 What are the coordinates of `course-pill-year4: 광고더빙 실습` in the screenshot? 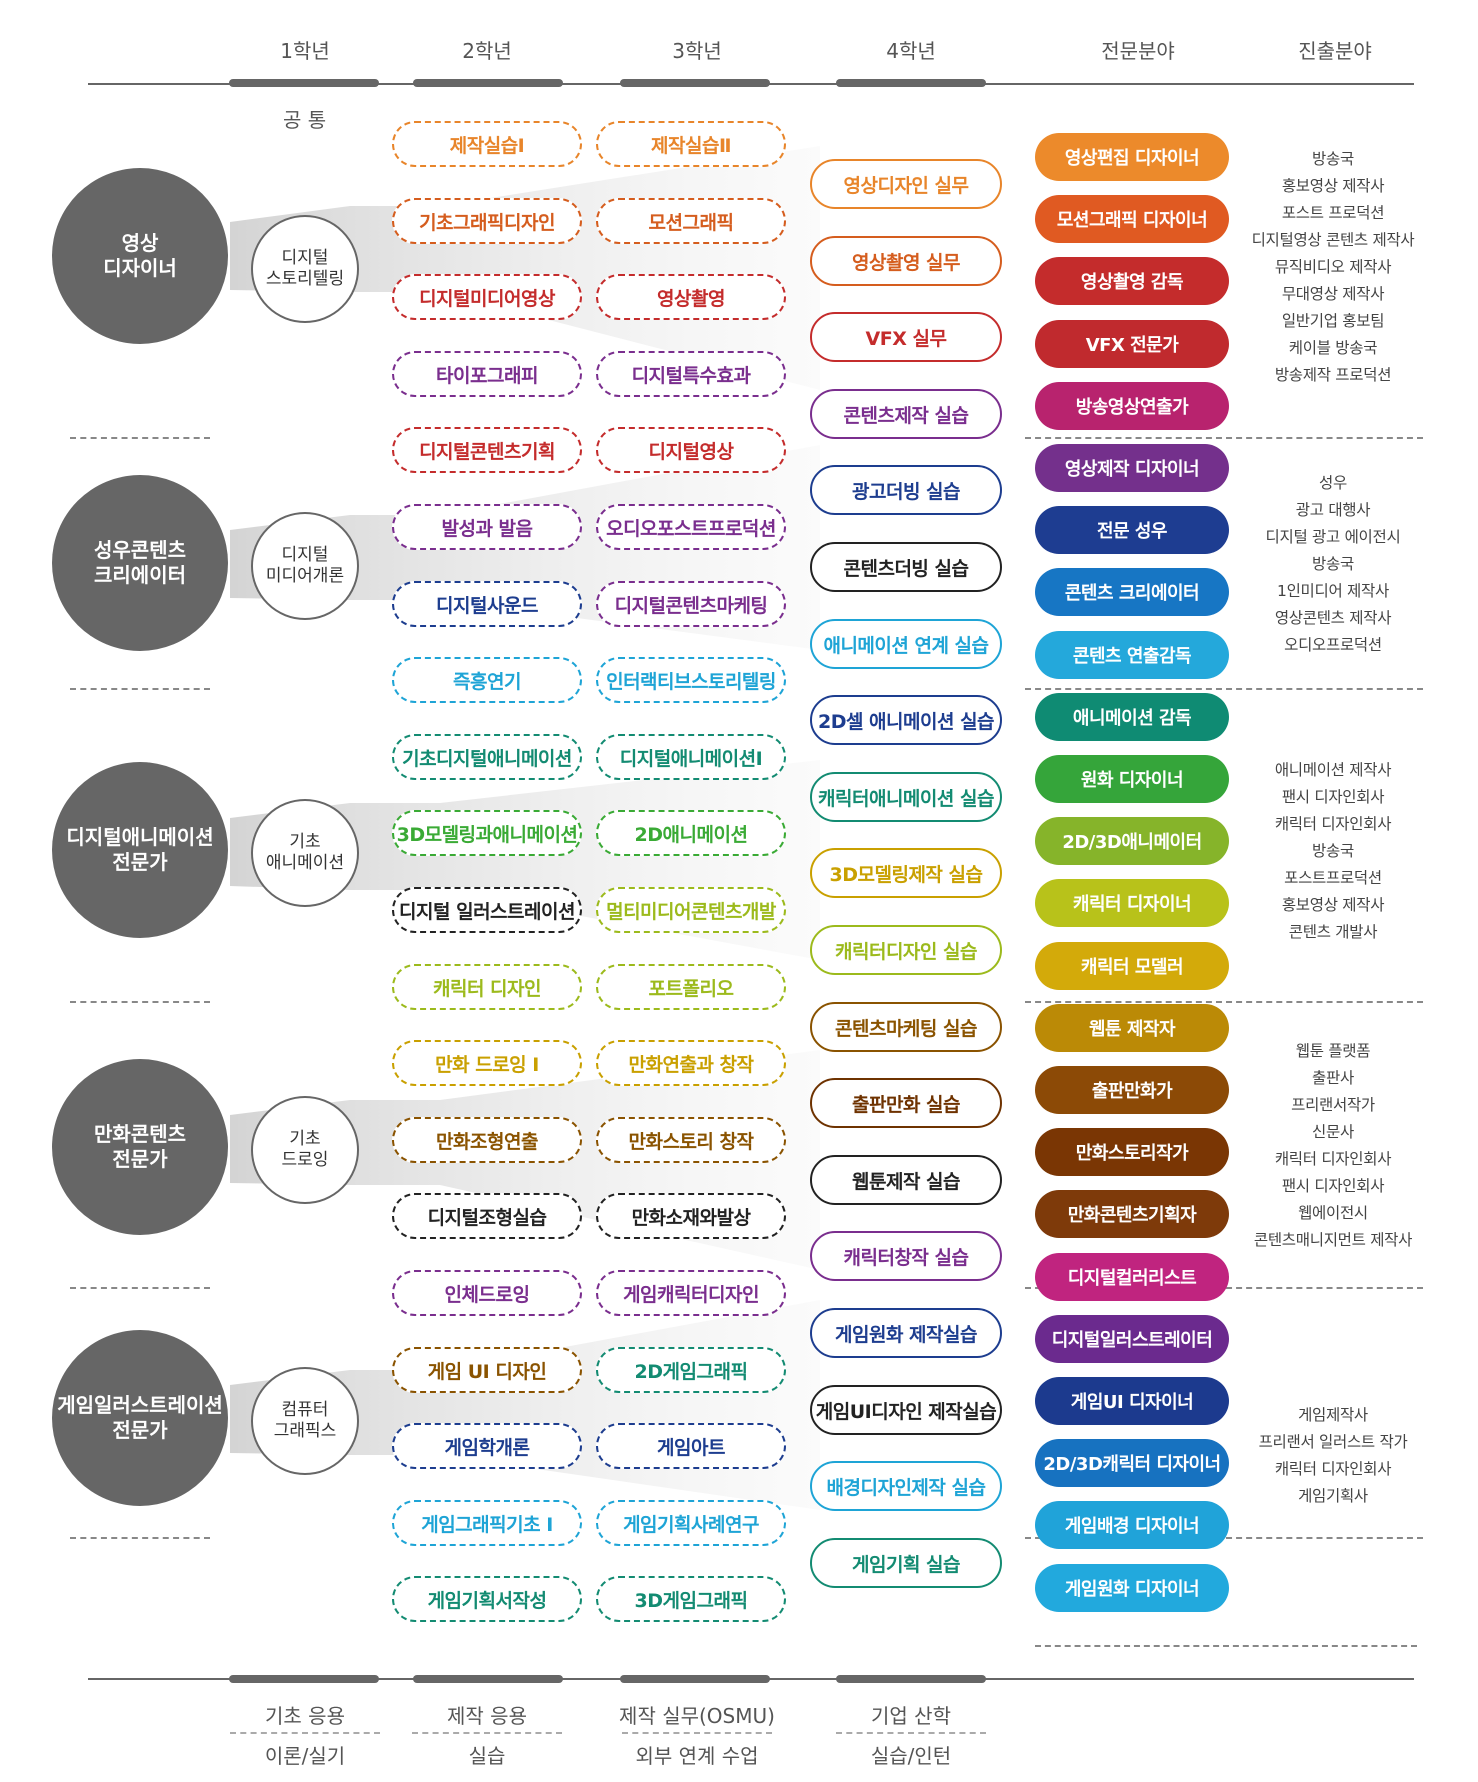 It's located at (906, 490).